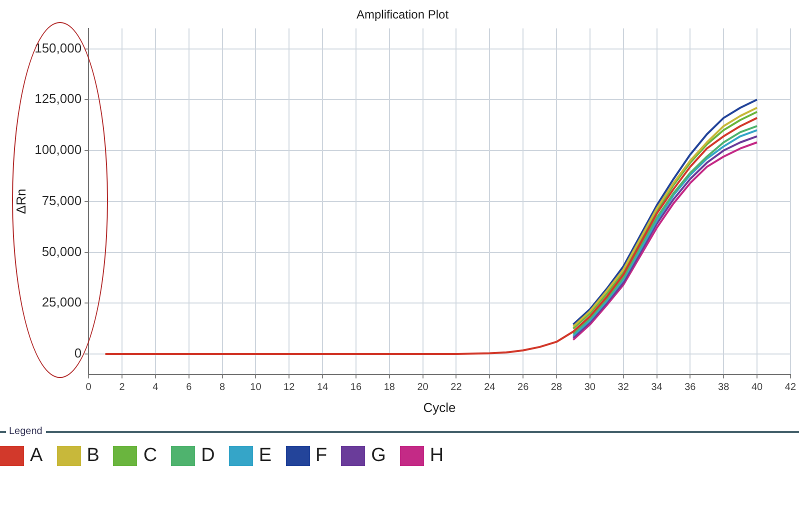  I want to click on x-tick-label: 20, so click(423, 388).